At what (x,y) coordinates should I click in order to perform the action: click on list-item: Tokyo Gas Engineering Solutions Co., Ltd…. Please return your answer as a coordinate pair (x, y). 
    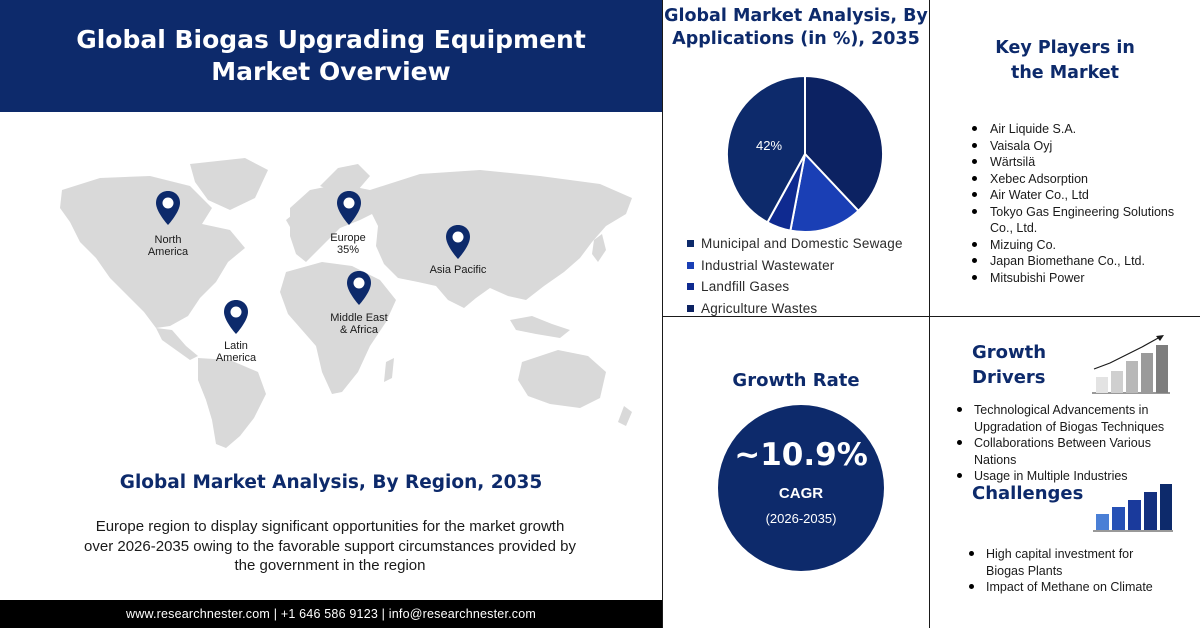
    Looking at the image, I should click on (1083, 220).